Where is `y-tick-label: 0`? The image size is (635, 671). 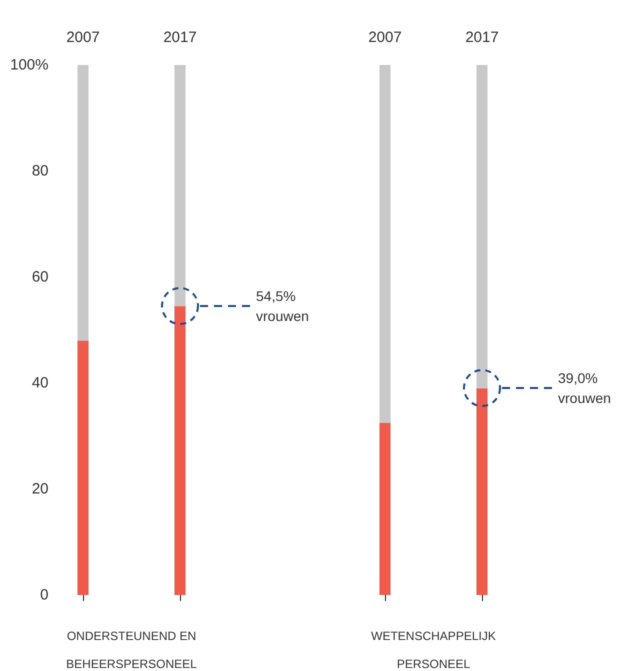
y-tick-label: 0 is located at coordinates (44, 595).